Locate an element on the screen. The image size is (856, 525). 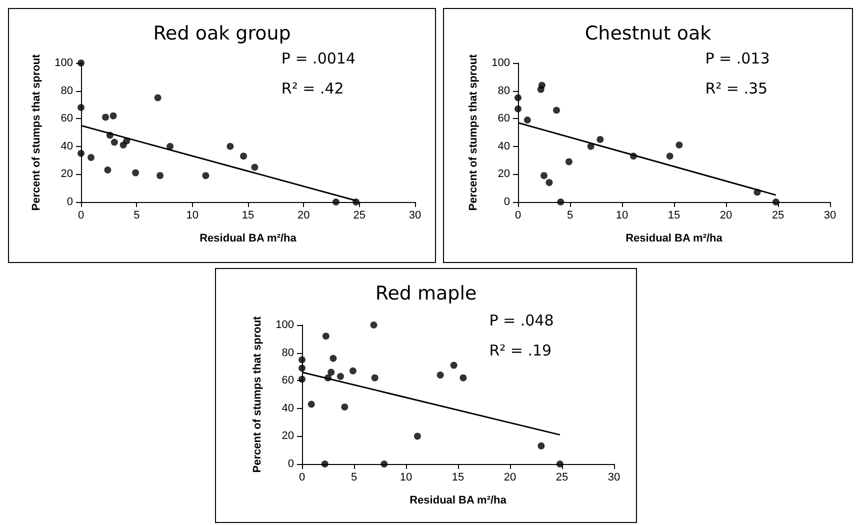
annotation: P = .048 is located at coordinates (521, 321).